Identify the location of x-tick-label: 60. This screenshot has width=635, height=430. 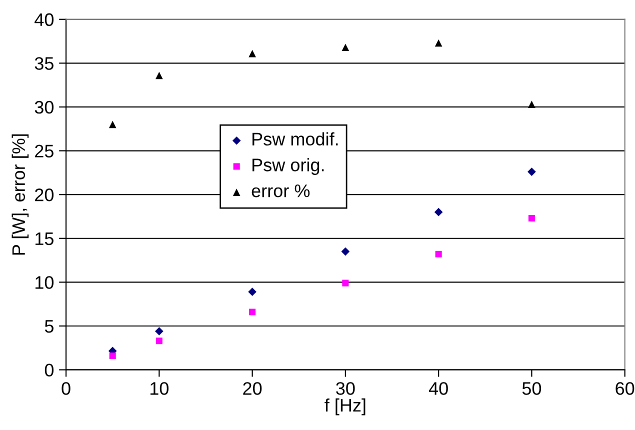
(625, 388).